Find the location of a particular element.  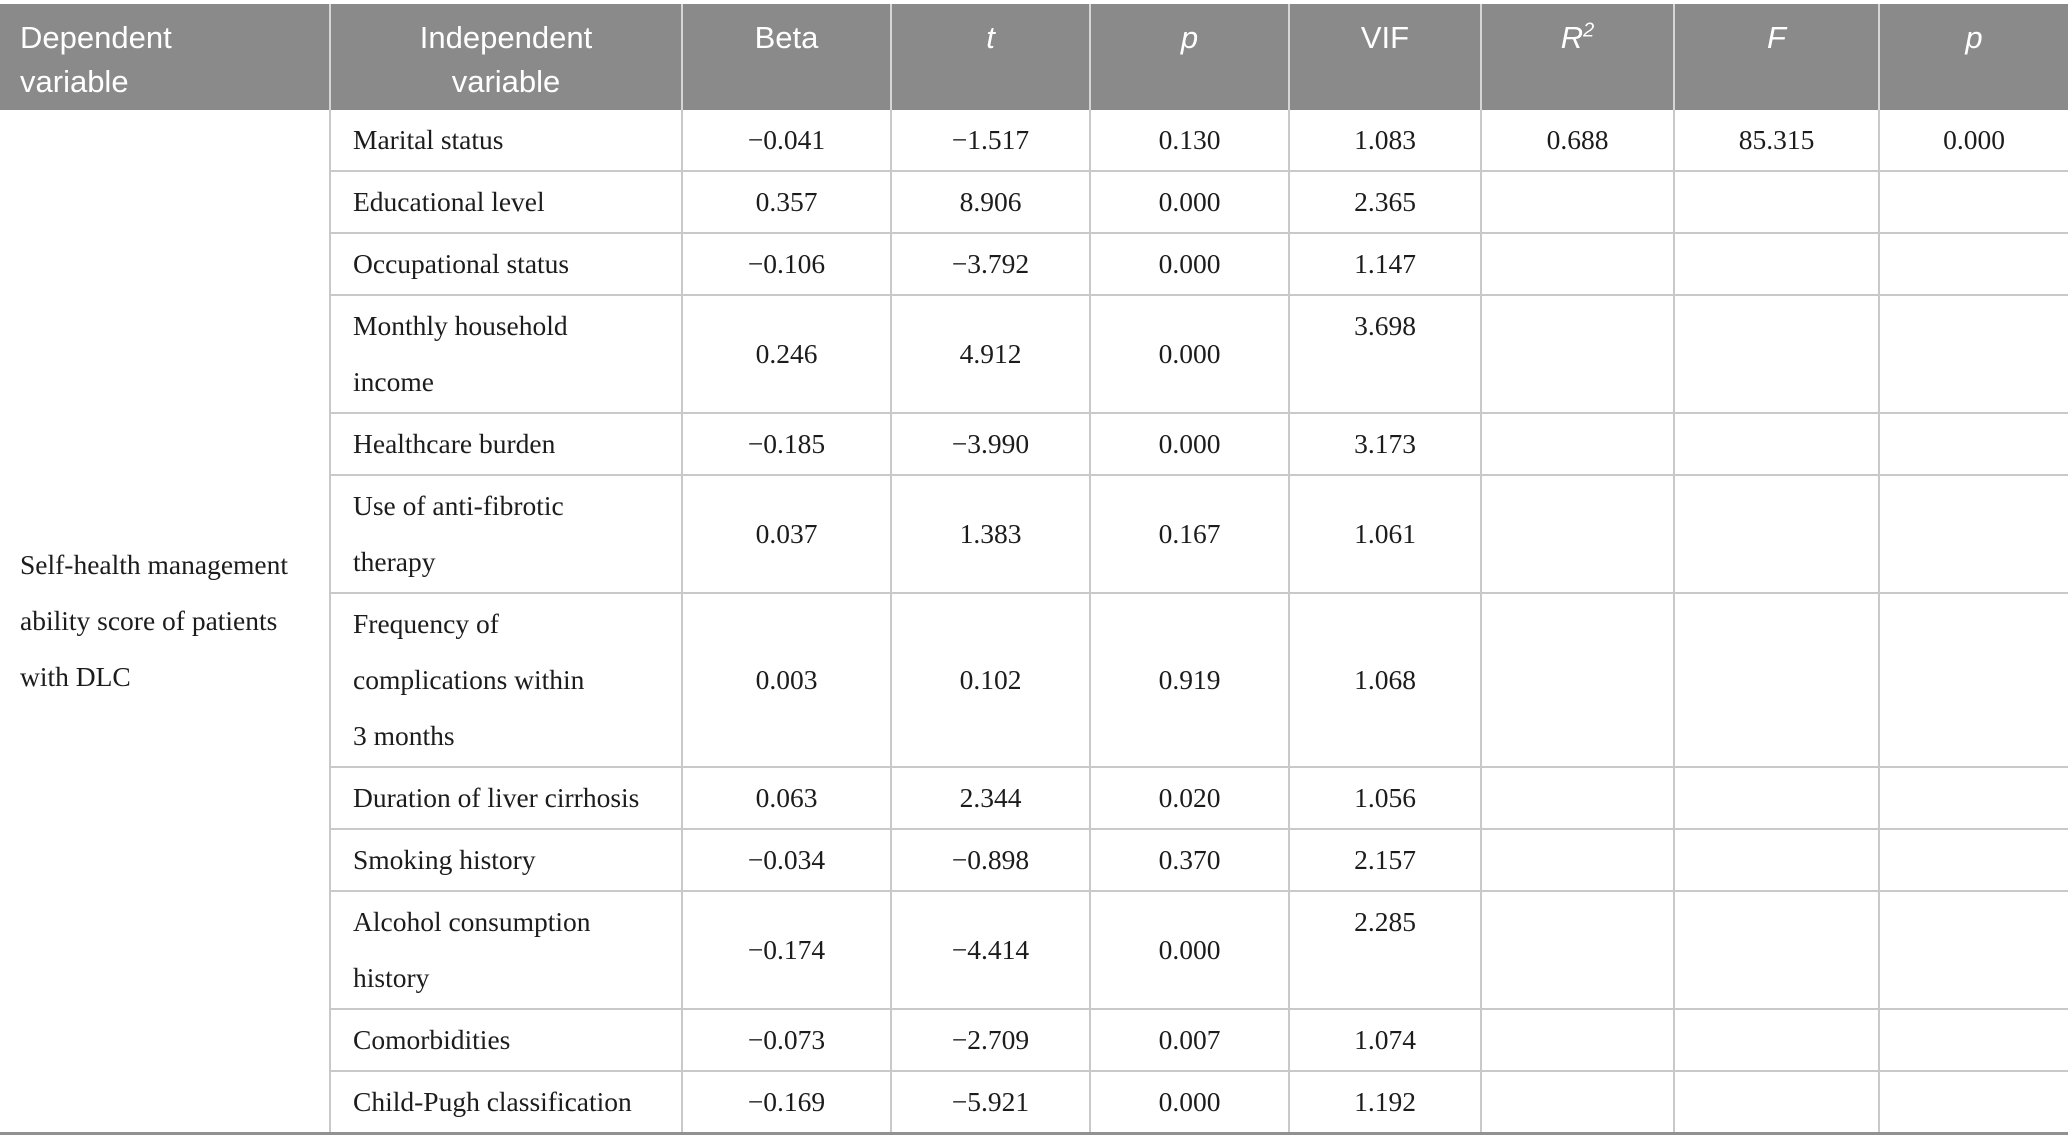

cell-p: 0.167 is located at coordinates (1189, 534).